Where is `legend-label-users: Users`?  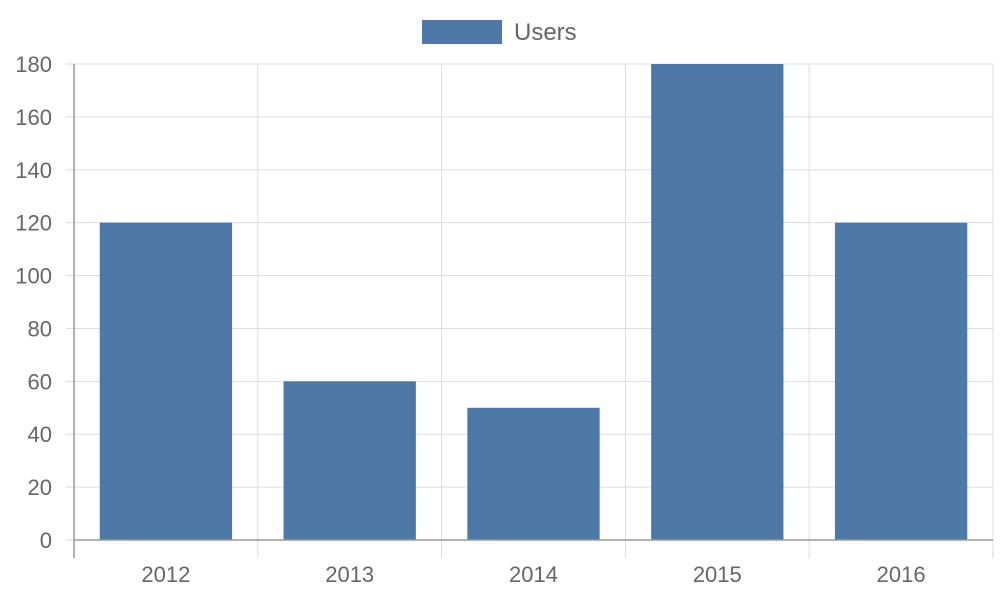 legend-label-users: Users is located at coordinates (545, 32).